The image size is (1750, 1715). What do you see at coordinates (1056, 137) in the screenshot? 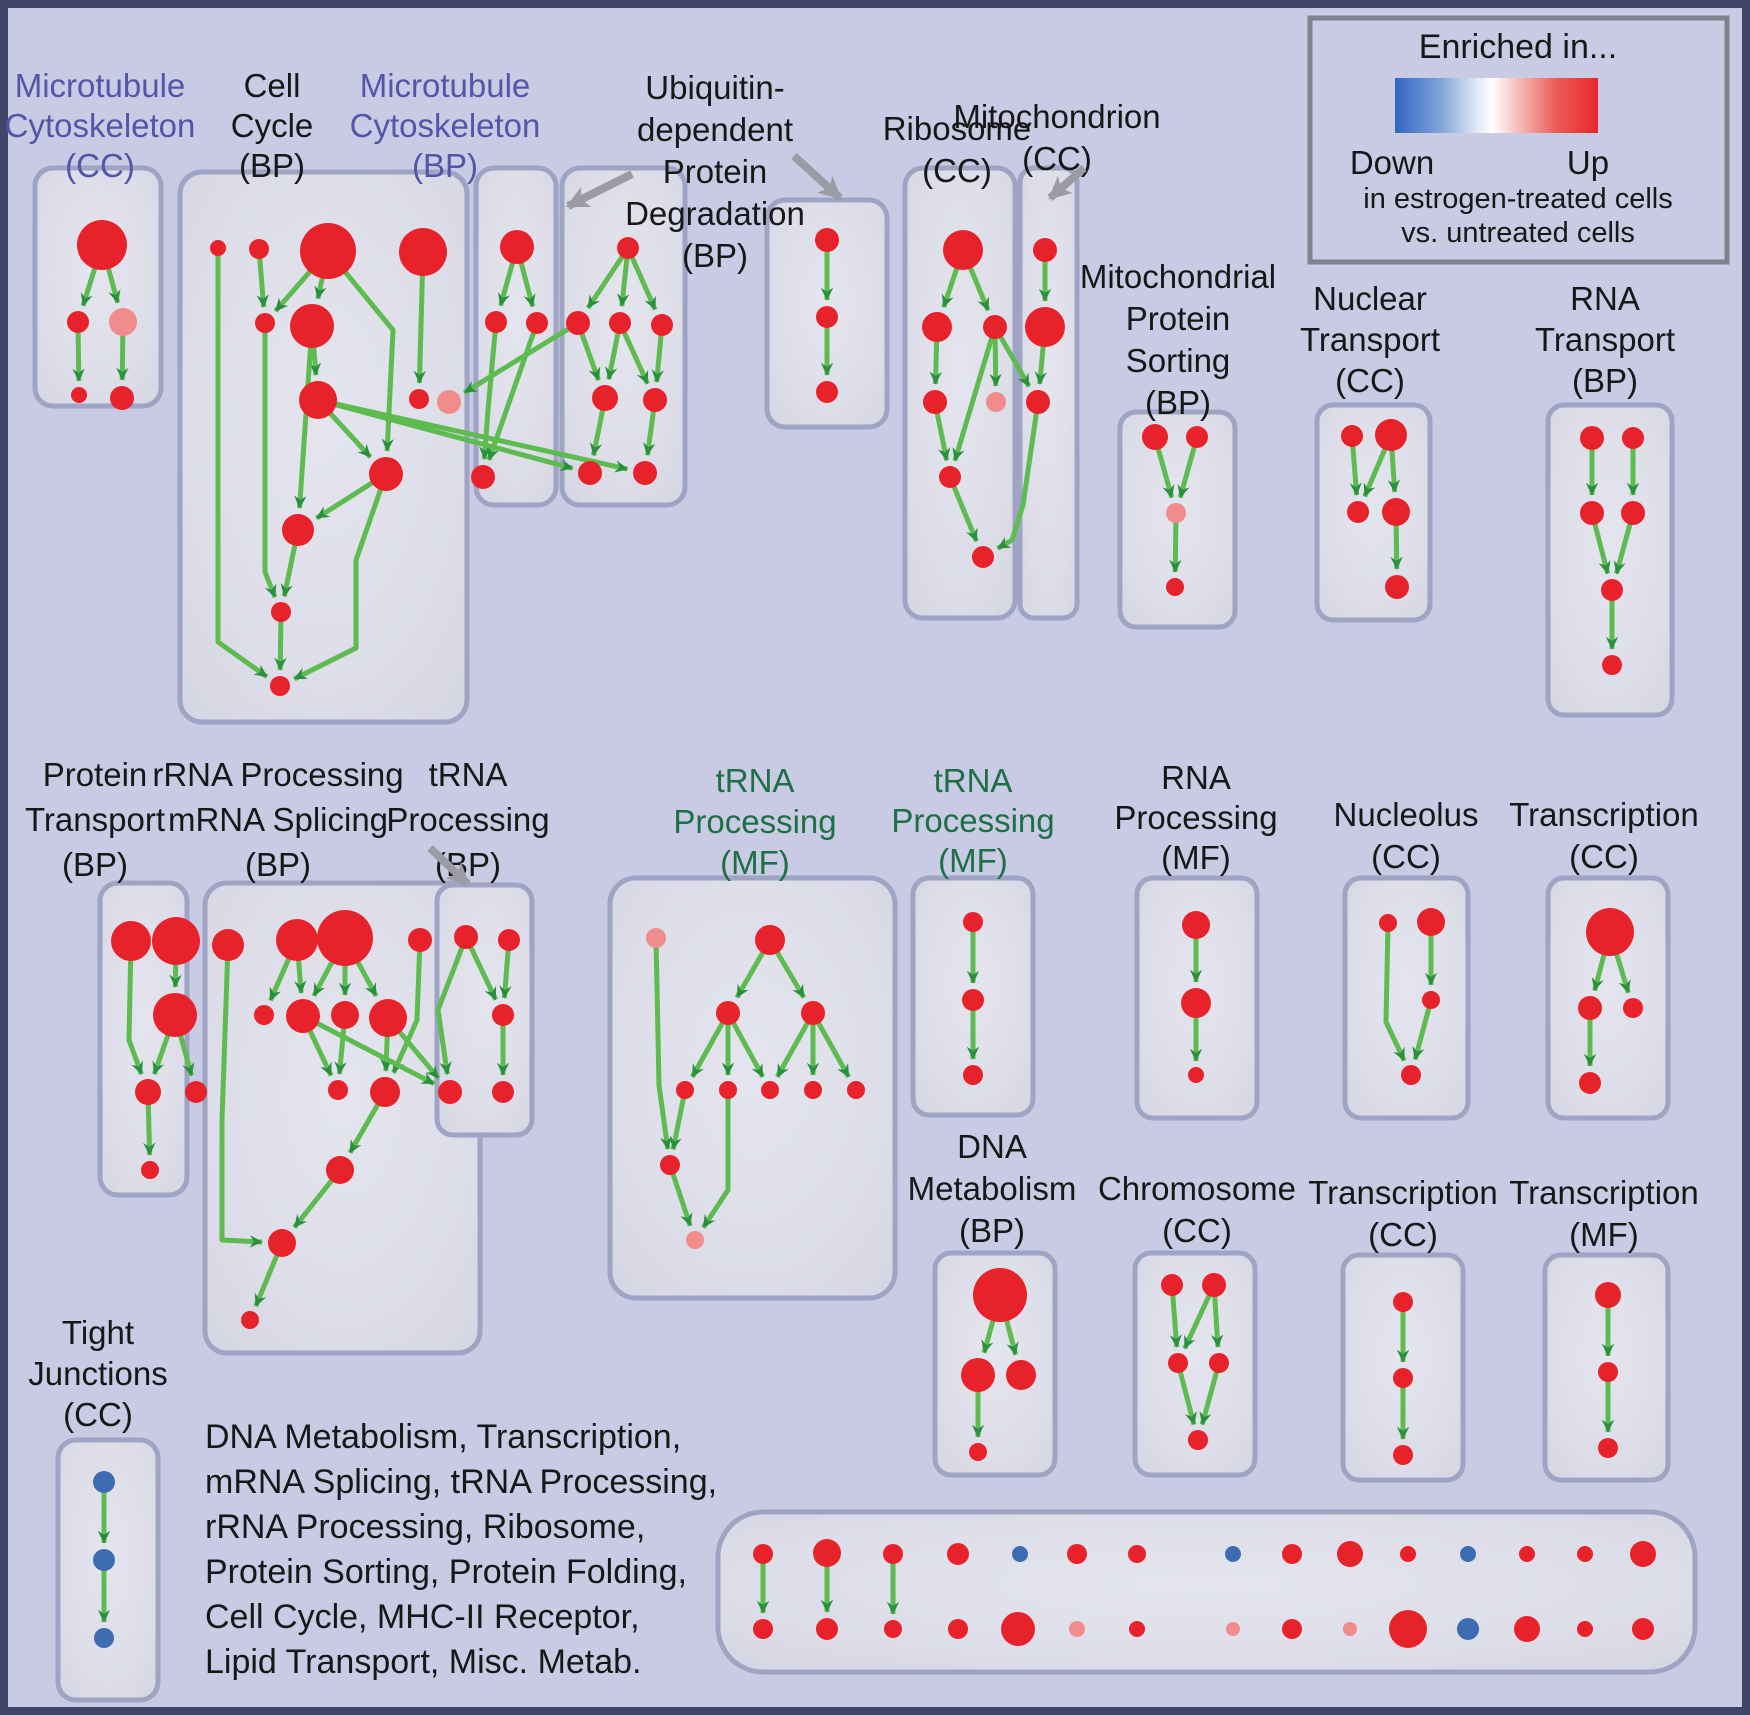
I see `cluster-label-mitochondrion: Mitochondrion (CC)` at bounding box center [1056, 137].